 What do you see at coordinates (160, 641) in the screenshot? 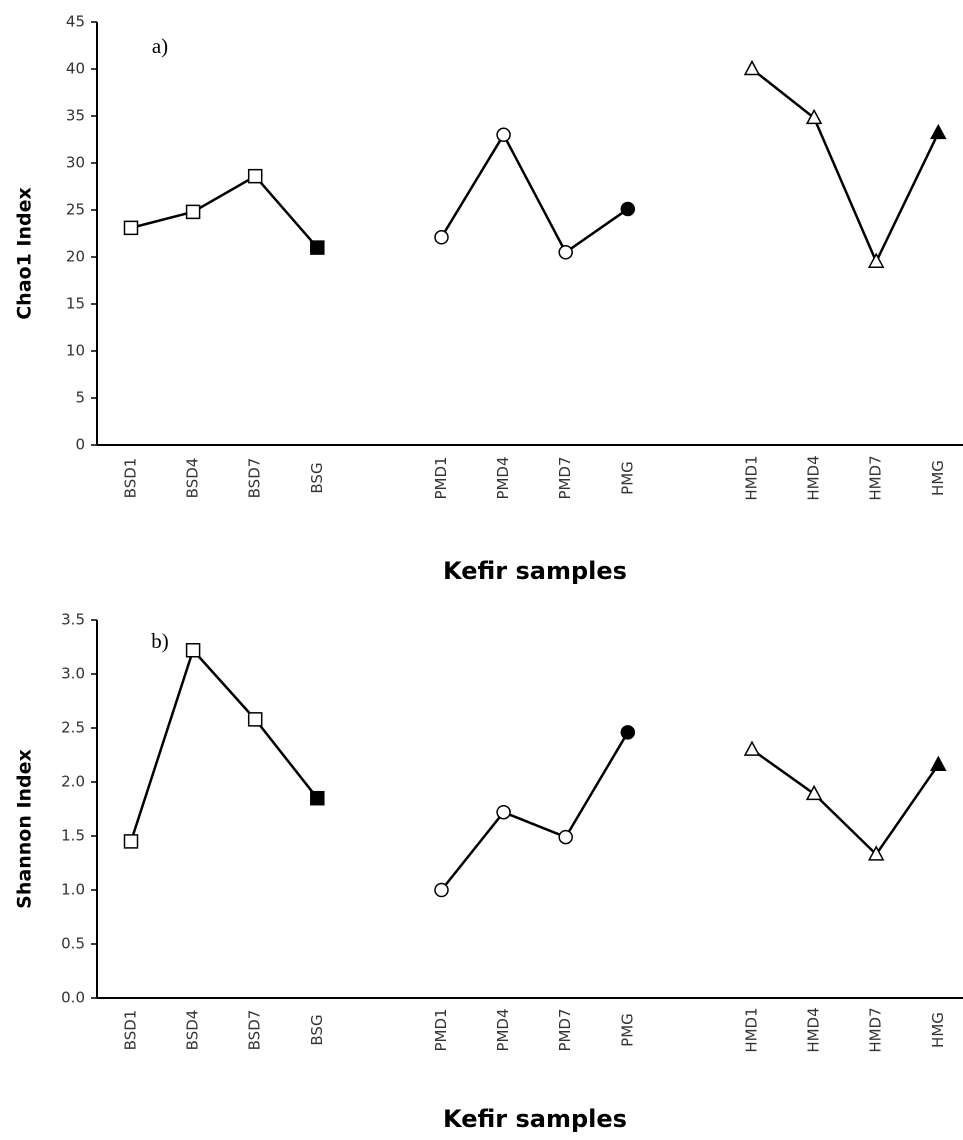
I see `annotation: b)` at bounding box center [160, 641].